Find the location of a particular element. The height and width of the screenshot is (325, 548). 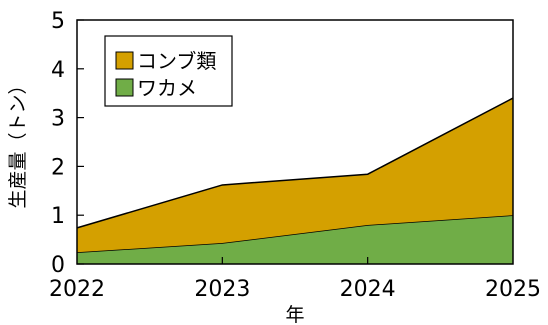

x-axis-title: 年 is located at coordinates (294, 314).